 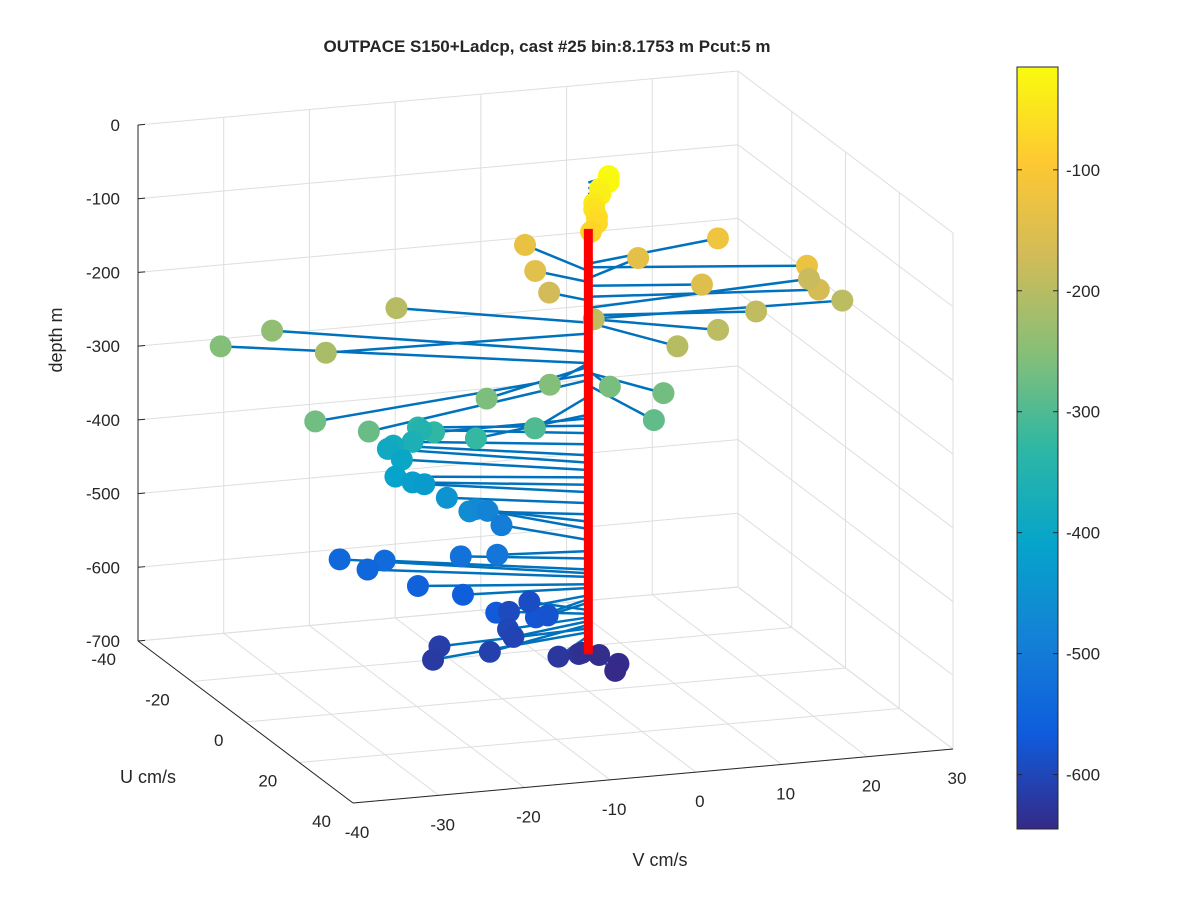 What do you see at coordinates (157, 700) in the screenshot?
I see `u-tick-label: -20` at bounding box center [157, 700].